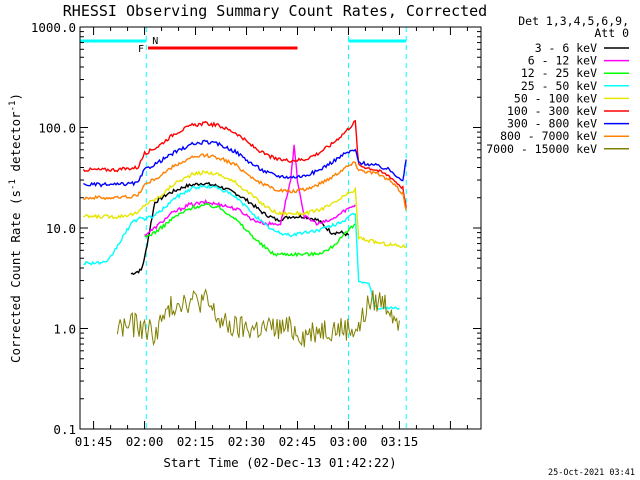  What do you see at coordinates (243, 45) in the screenshot?
I see `flag-bars: FN` at bounding box center [243, 45].